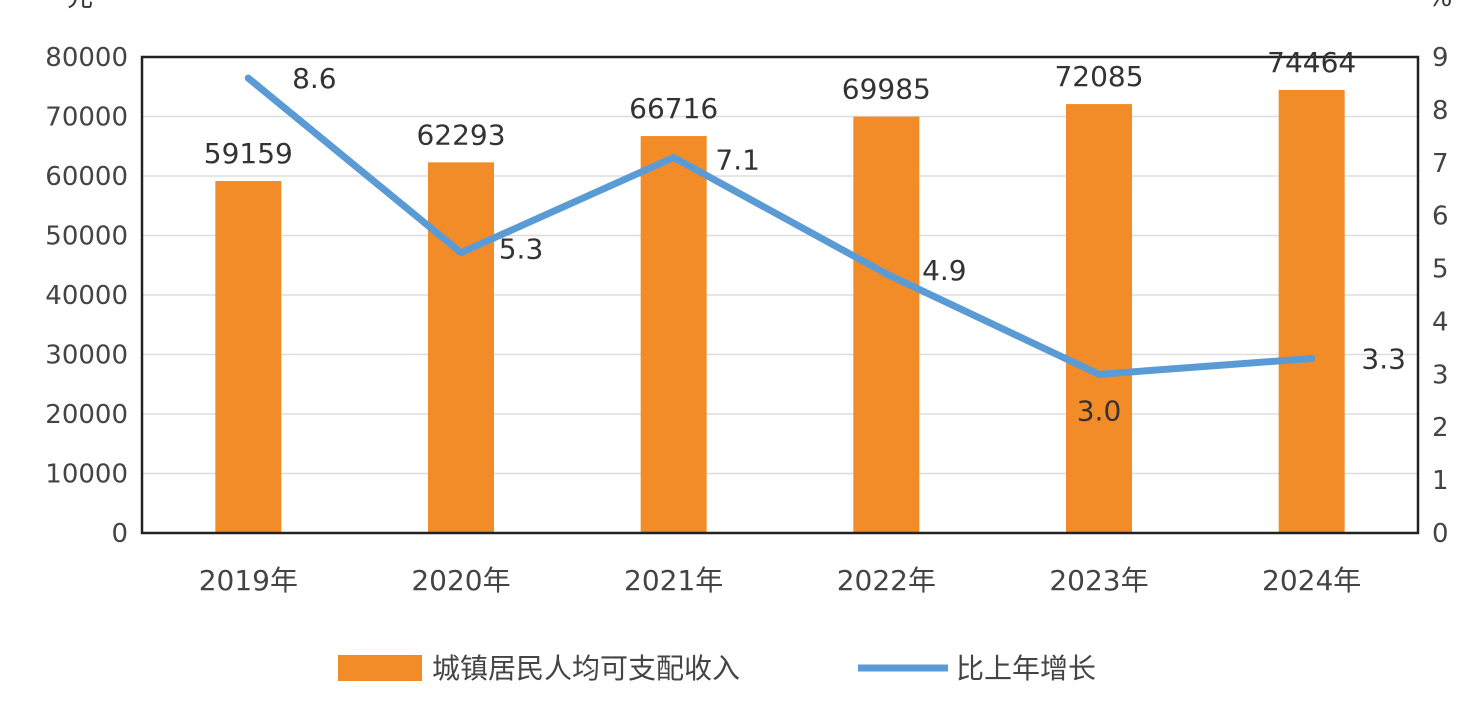  Describe the element at coordinates (737, 159) in the screenshot. I see `line-value-label: 7.1` at that location.